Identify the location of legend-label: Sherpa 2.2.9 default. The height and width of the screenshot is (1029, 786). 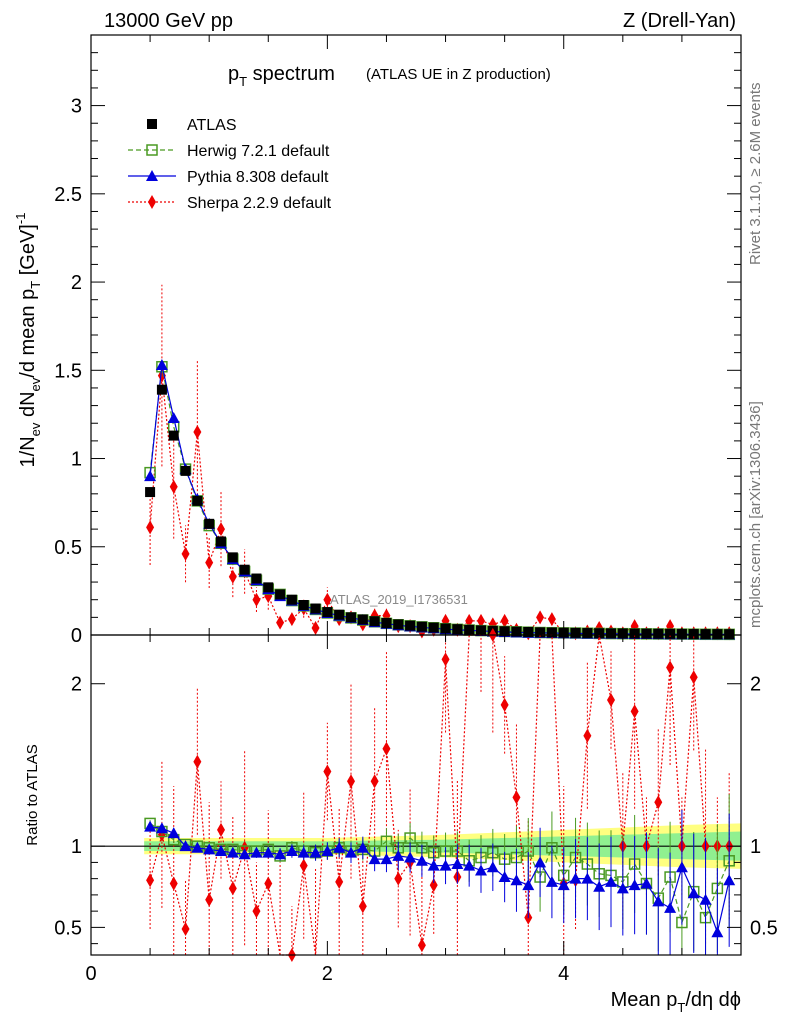
(259, 203).